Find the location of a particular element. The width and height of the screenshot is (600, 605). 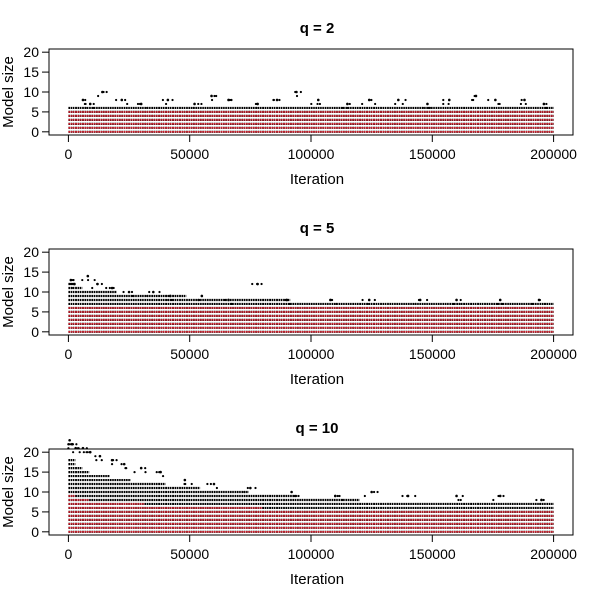

y-tick-label: 0 is located at coordinates (35, 132).